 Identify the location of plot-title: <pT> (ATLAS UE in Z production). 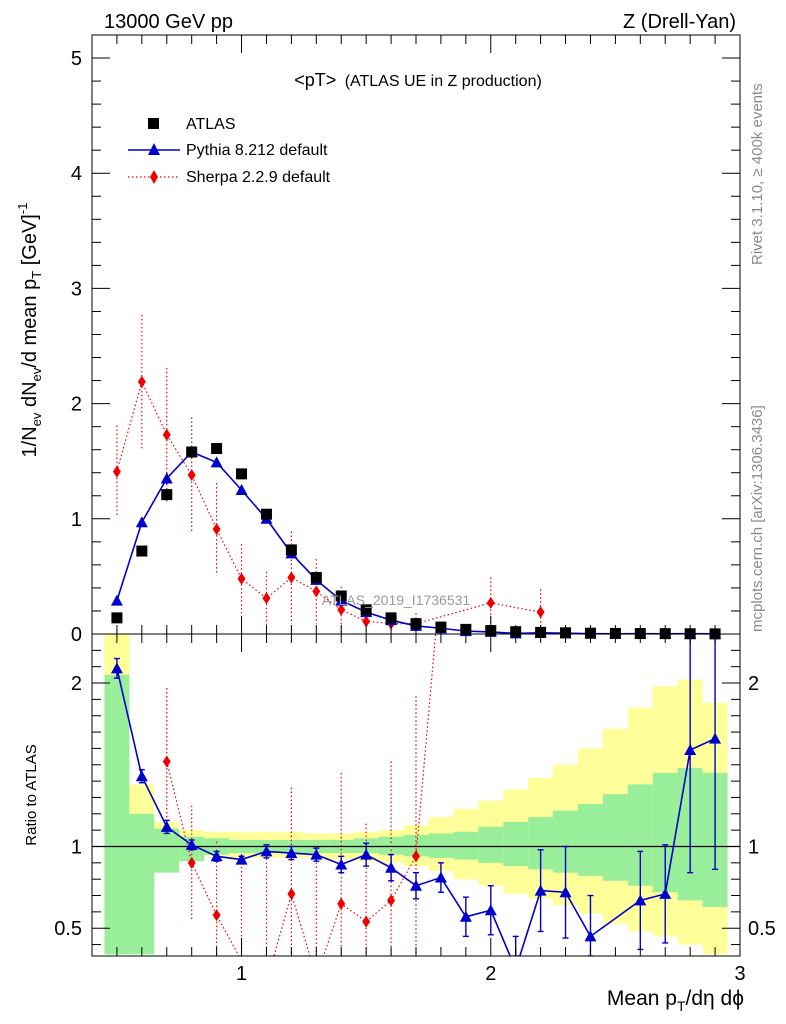
(418, 80).